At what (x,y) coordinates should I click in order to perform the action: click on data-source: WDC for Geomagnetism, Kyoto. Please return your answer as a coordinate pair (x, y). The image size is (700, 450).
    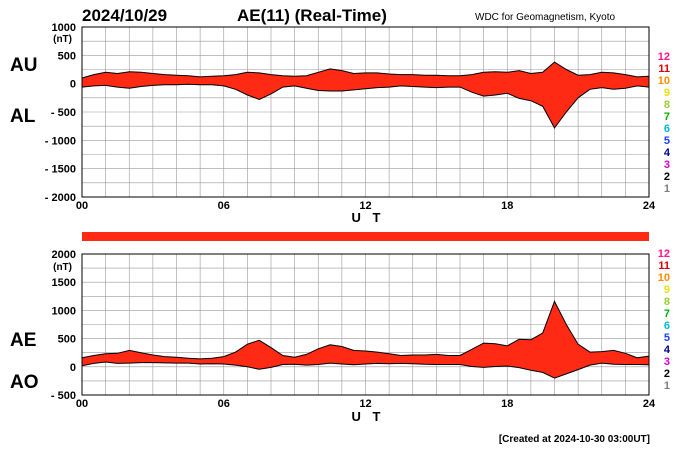
    Looking at the image, I should click on (545, 17).